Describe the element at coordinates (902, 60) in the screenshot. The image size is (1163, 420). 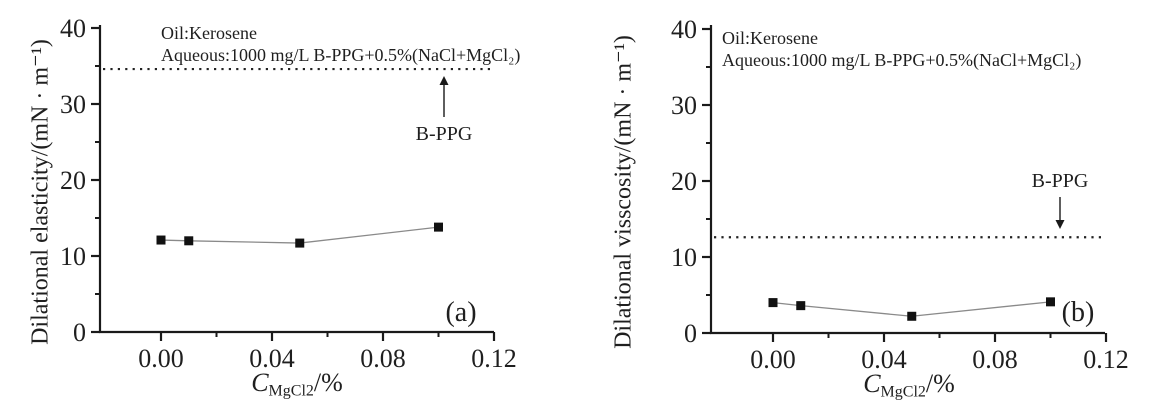
I see `chart-b-annotation-aqueous: Aqueous:1000 mg/L B-PPG+0.5%(NaCl+MgCl₂)` at that location.